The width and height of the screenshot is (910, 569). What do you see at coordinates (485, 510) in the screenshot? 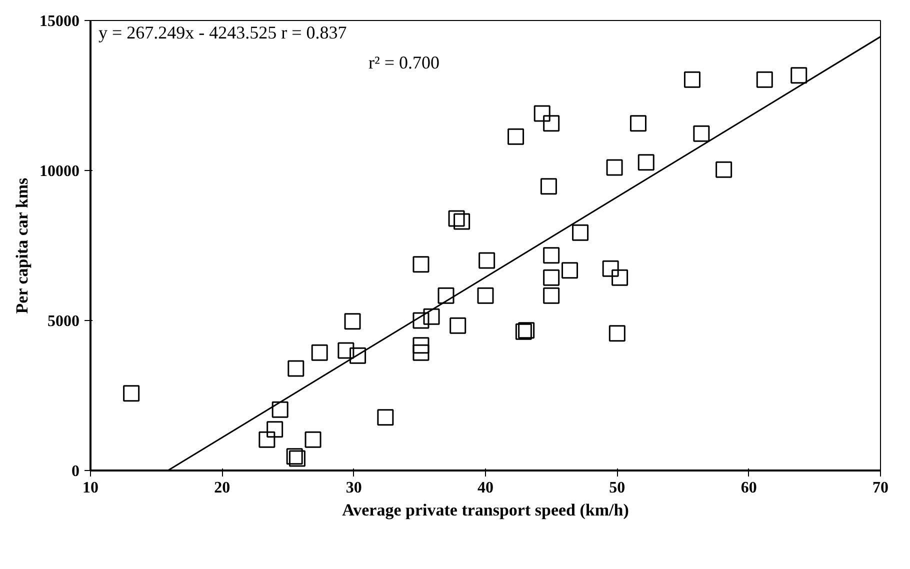
I see `x-axis-title: Average private transport speed (km/h)` at bounding box center [485, 510].